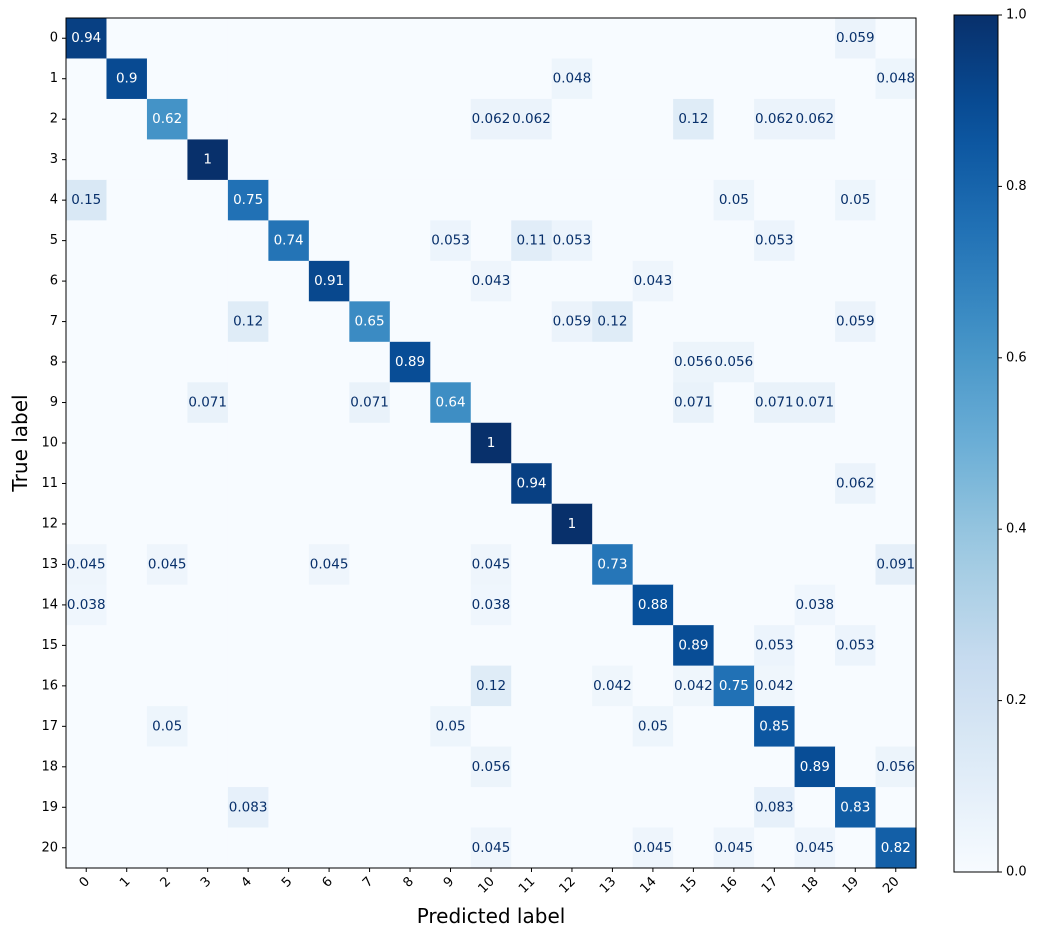 The width and height of the screenshot is (1037, 939). I want to click on cell-value-label: 0.74, so click(289, 241).